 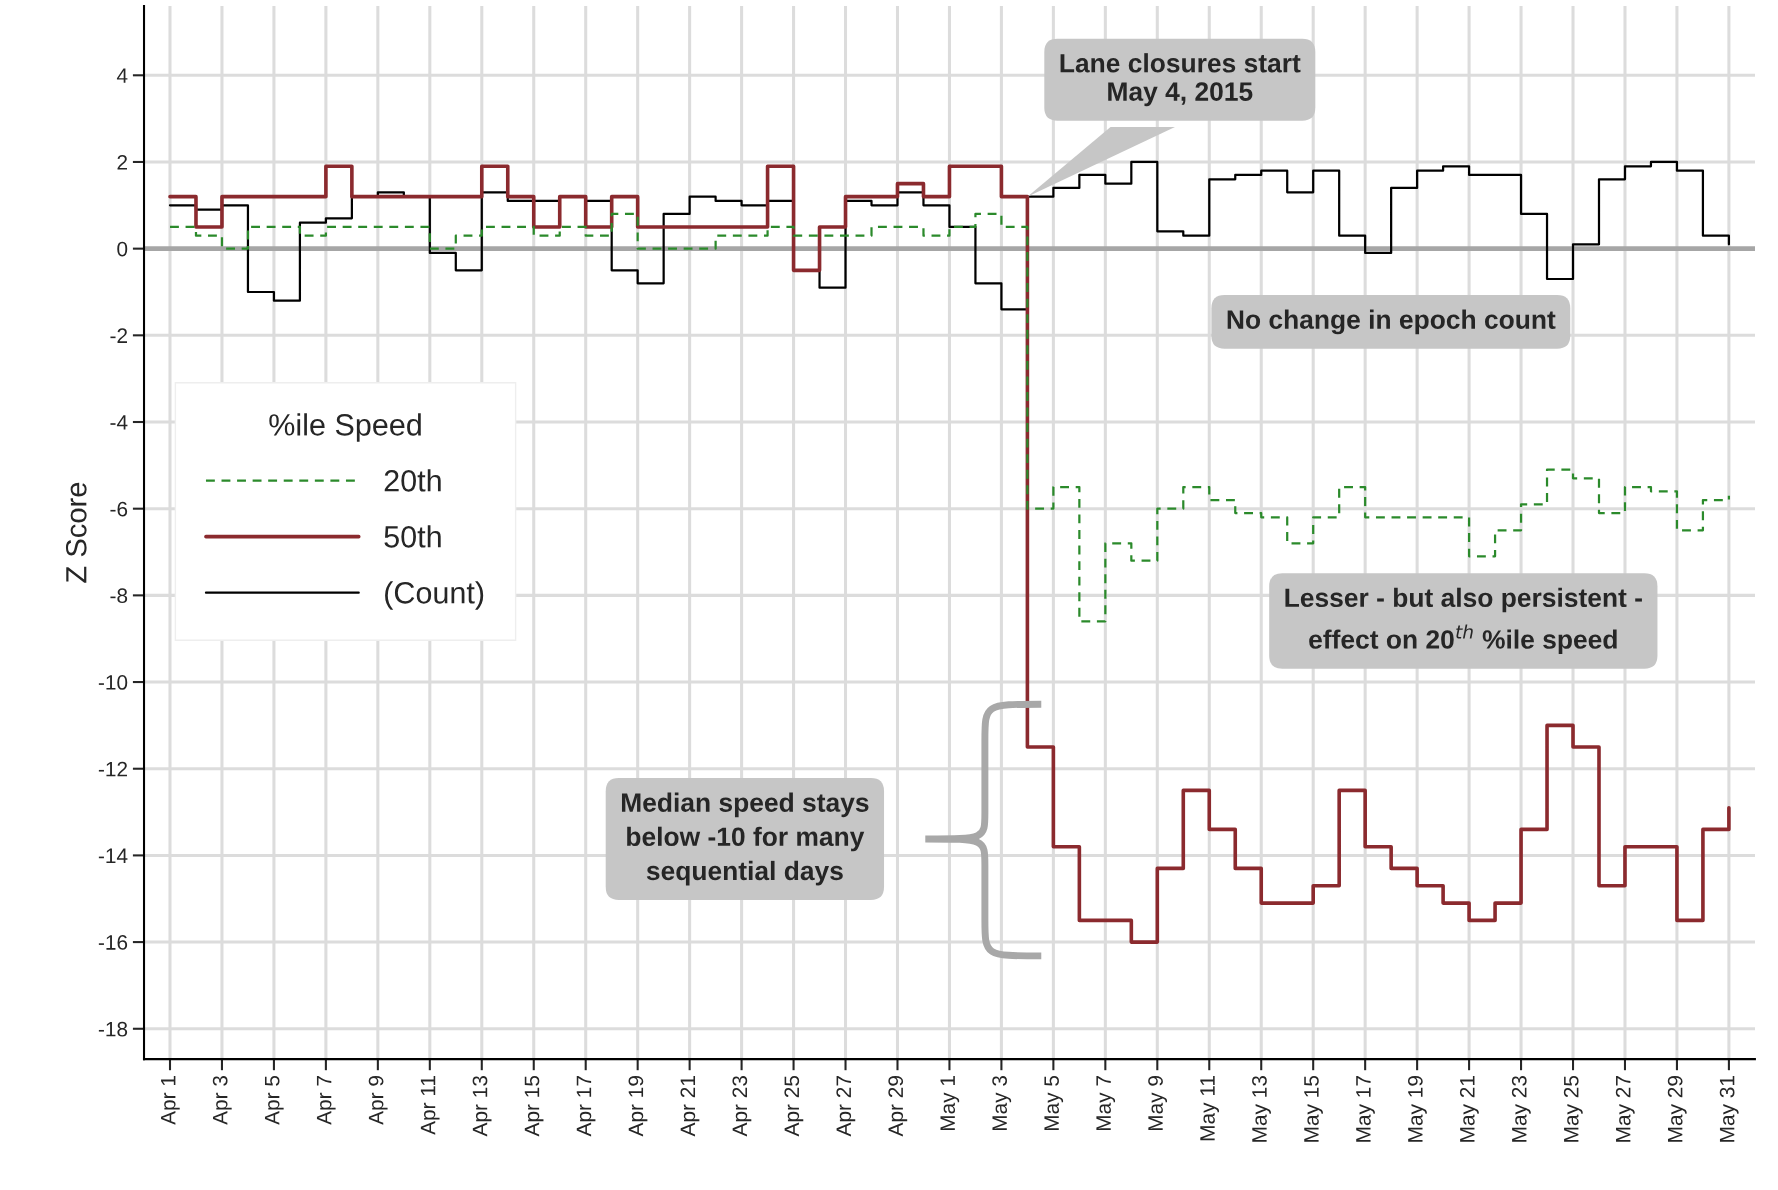 I want to click on x-tick-label: May 5, so click(x=1054, y=1103).